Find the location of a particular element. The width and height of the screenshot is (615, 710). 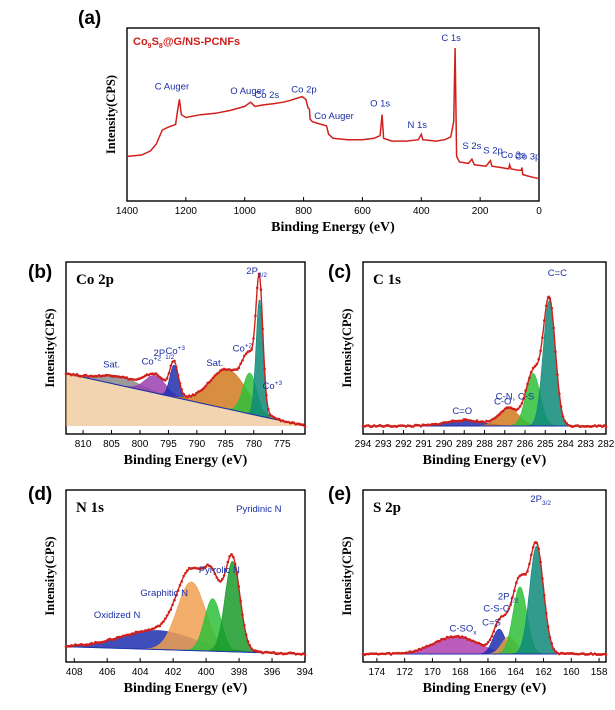

peak-label: 2P3/2 is located at coordinates (540, 500).